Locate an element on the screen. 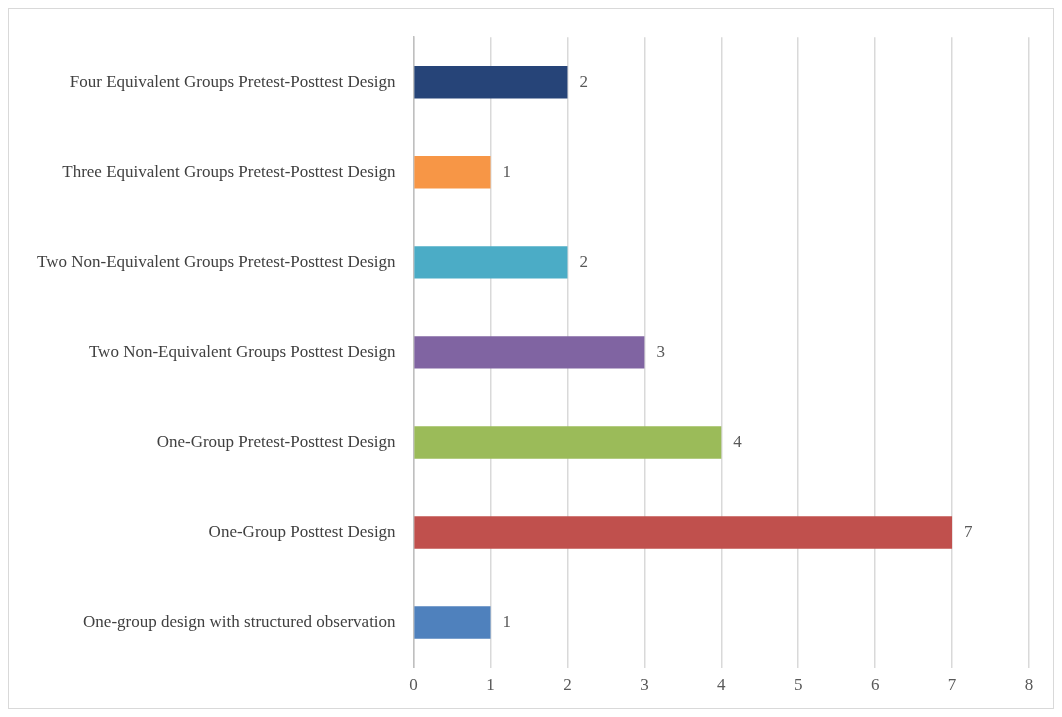  y-tick-label: Four Equivalent Groups Pretest-Posttest Design is located at coordinates (233, 81).